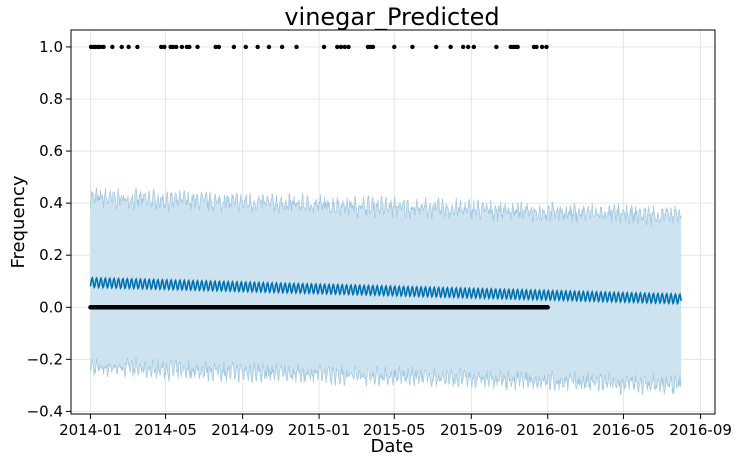  What do you see at coordinates (90, 430) in the screenshot?
I see `x-tick-label: 2014-01` at bounding box center [90, 430].